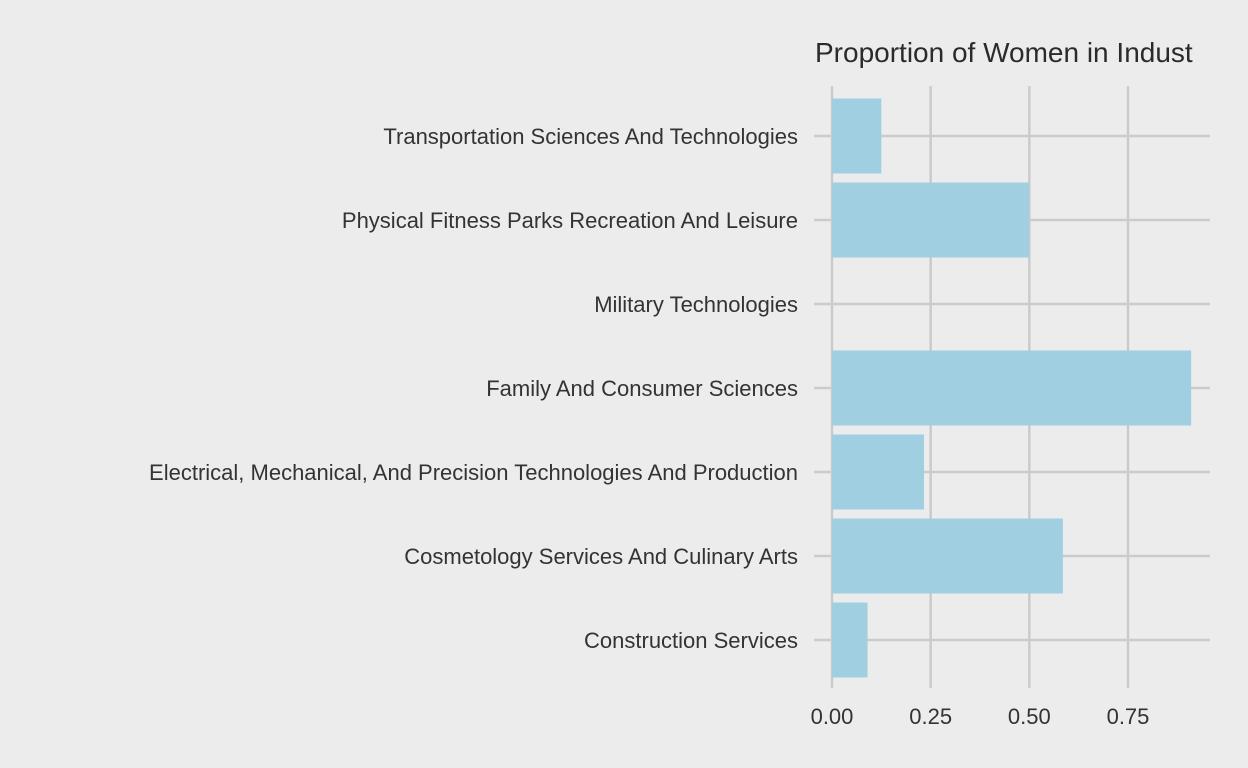 This screenshot has width=1248, height=768. I want to click on category-label: Family And Consumer Sciences, so click(642, 388).